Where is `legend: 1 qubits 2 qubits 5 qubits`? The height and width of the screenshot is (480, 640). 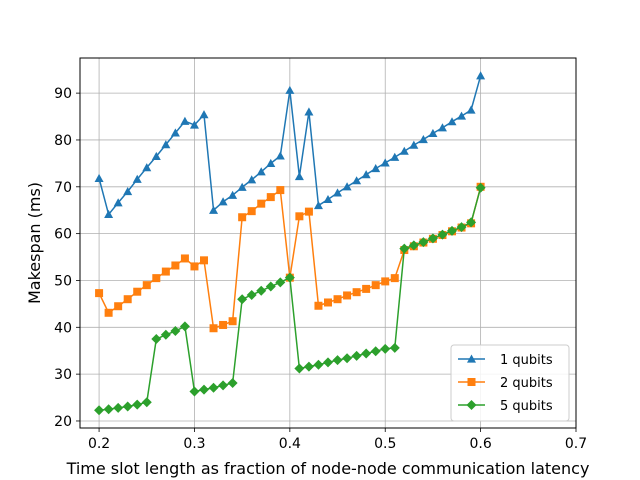
legend: 1 qubits 2 qubits 5 qubits is located at coordinates (510, 383).